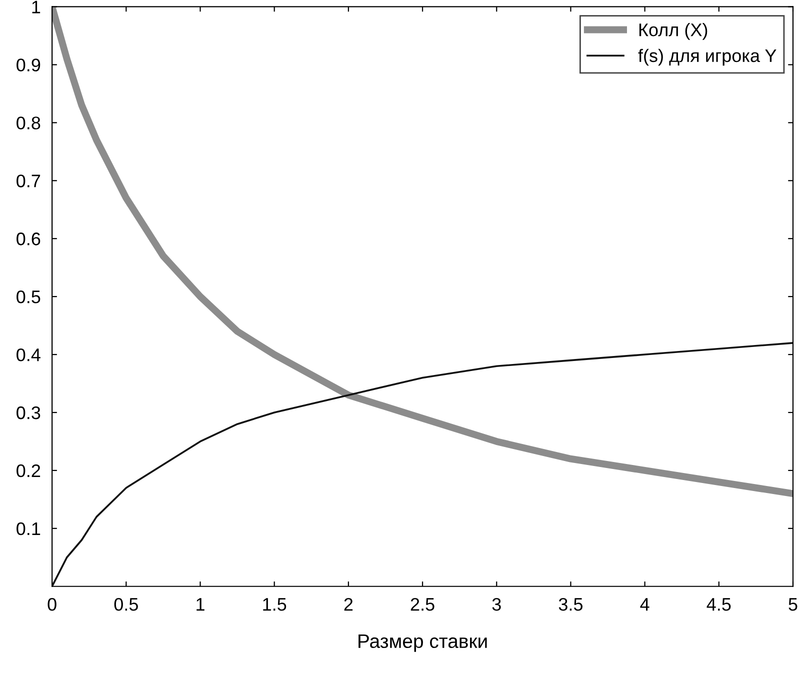 Image resolution: width=801 pixels, height=674 pixels. I want to click on x-tick-label: 2, so click(348, 604).